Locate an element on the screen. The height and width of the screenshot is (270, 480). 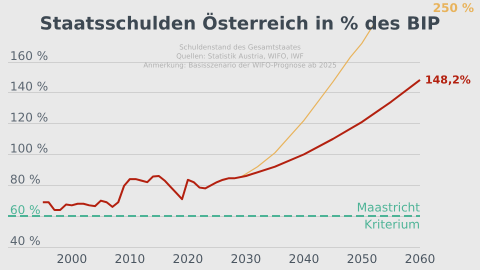
x-tick-label: 2020 is located at coordinates (188, 259).